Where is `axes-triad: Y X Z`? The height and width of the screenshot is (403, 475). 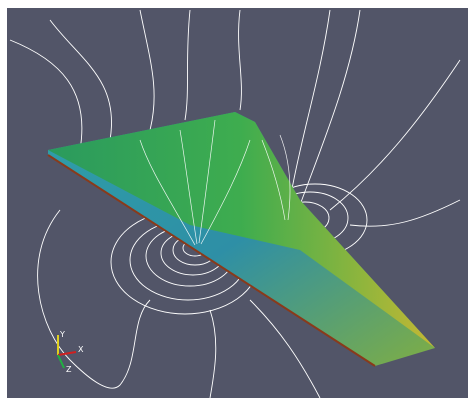 axes-triad: Y X Z is located at coordinates (70, 352).